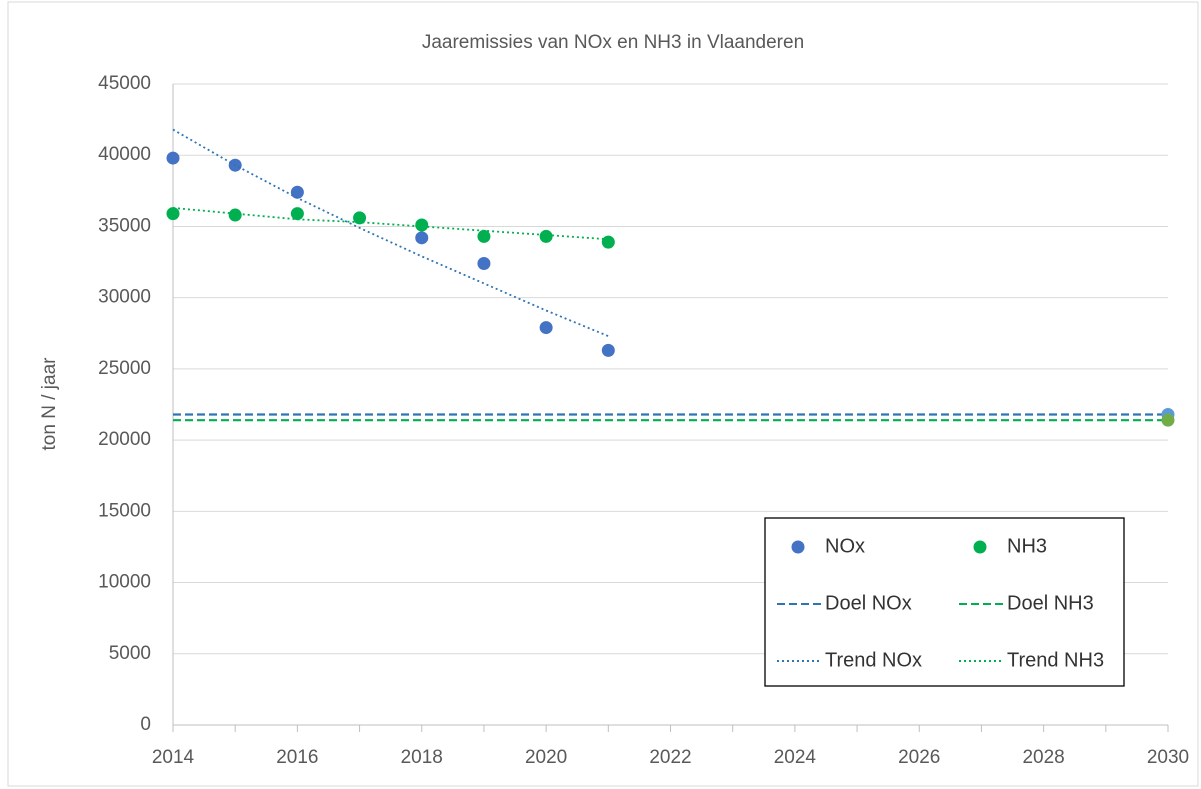 The width and height of the screenshot is (1201, 789). I want to click on x-tick-label: 2014, so click(173, 757).